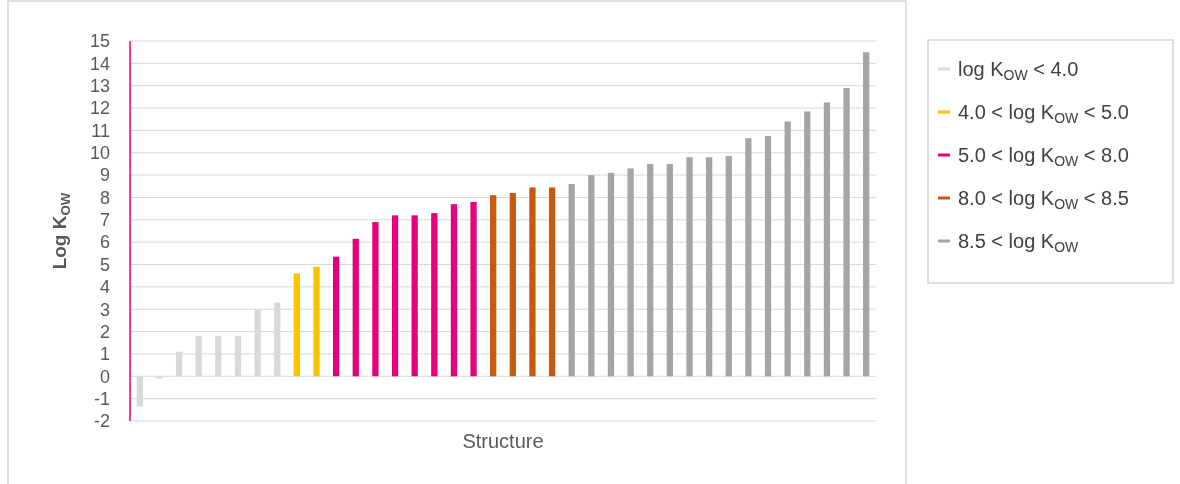 Image resolution: width=1180 pixels, height=484 pixels. Describe the element at coordinates (99, 153) in the screenshot. I see `y-tick-label: 10` at that location.